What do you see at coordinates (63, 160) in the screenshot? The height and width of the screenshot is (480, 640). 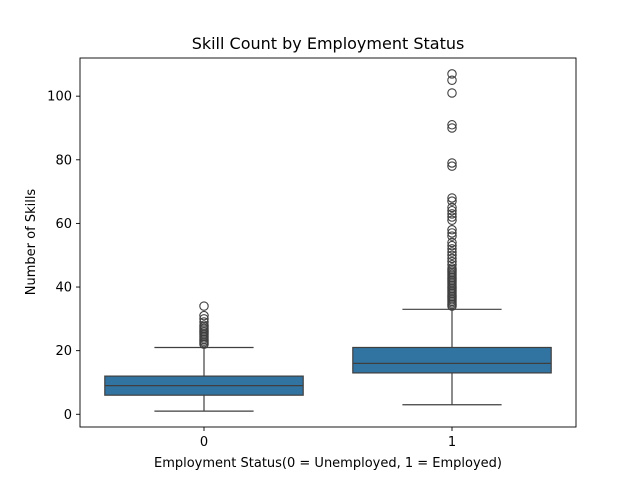 I see `y-tick-label: 80` at bounding box center [63, 160].